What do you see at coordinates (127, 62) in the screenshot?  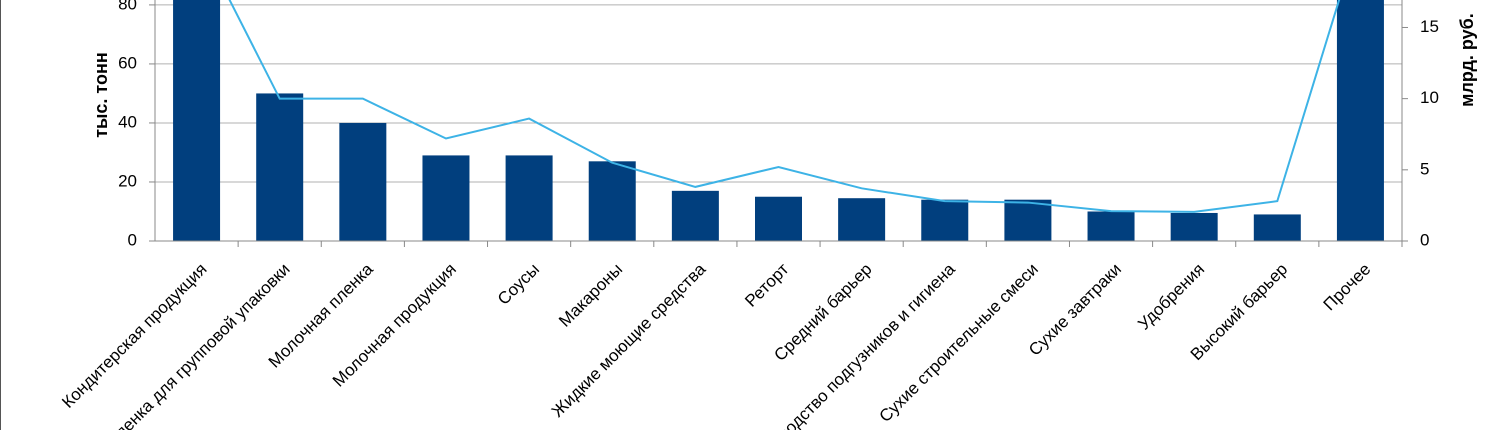 I see `y-tick-label: 60` at bounding box center [127, 62].